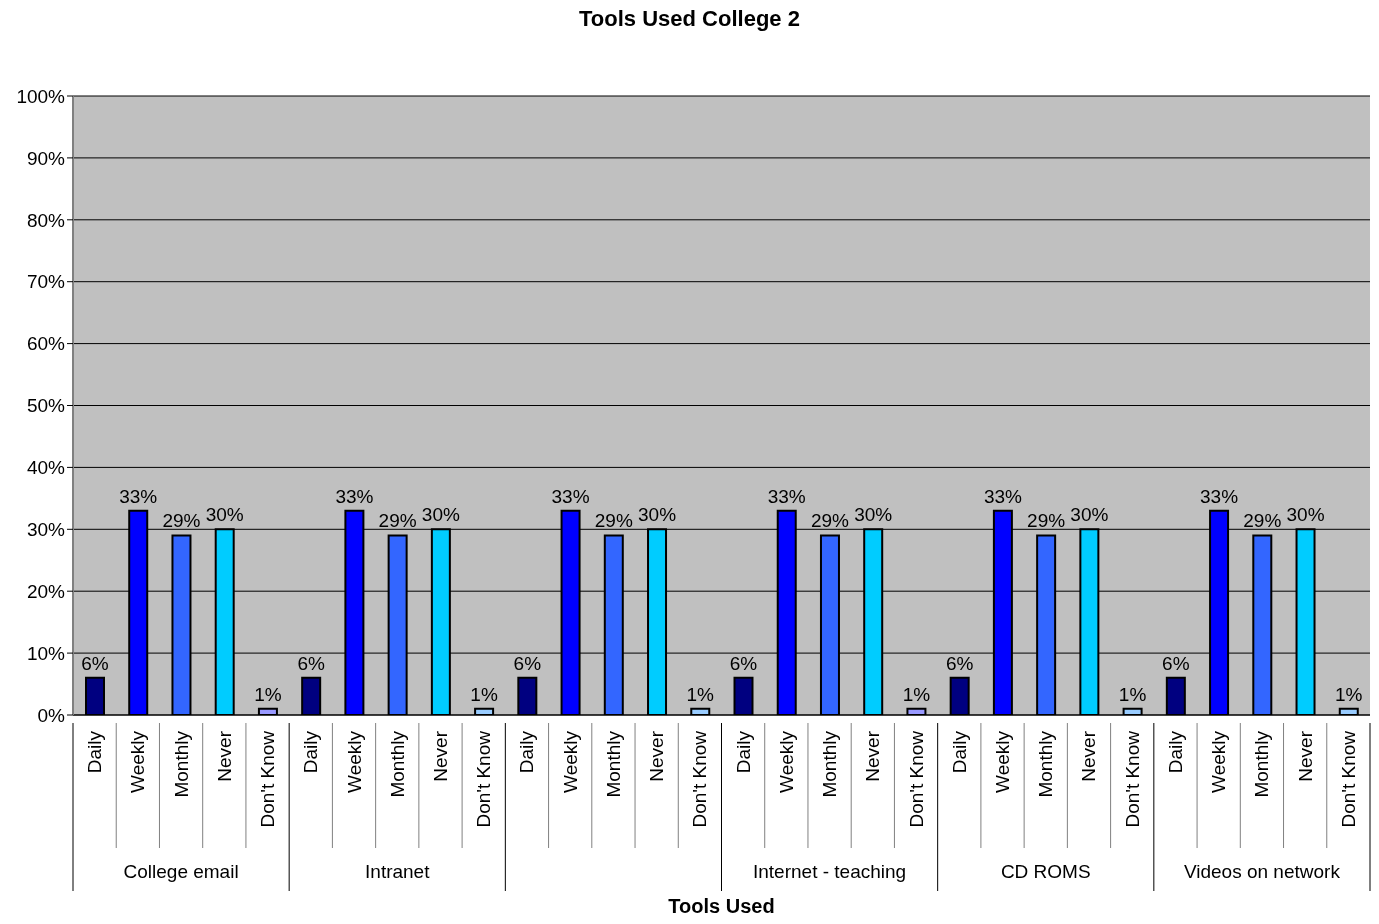  Describe the element at coordinates (689, 19) in the screenshot. I see `chart-title: Tools Used College 2` at that location.